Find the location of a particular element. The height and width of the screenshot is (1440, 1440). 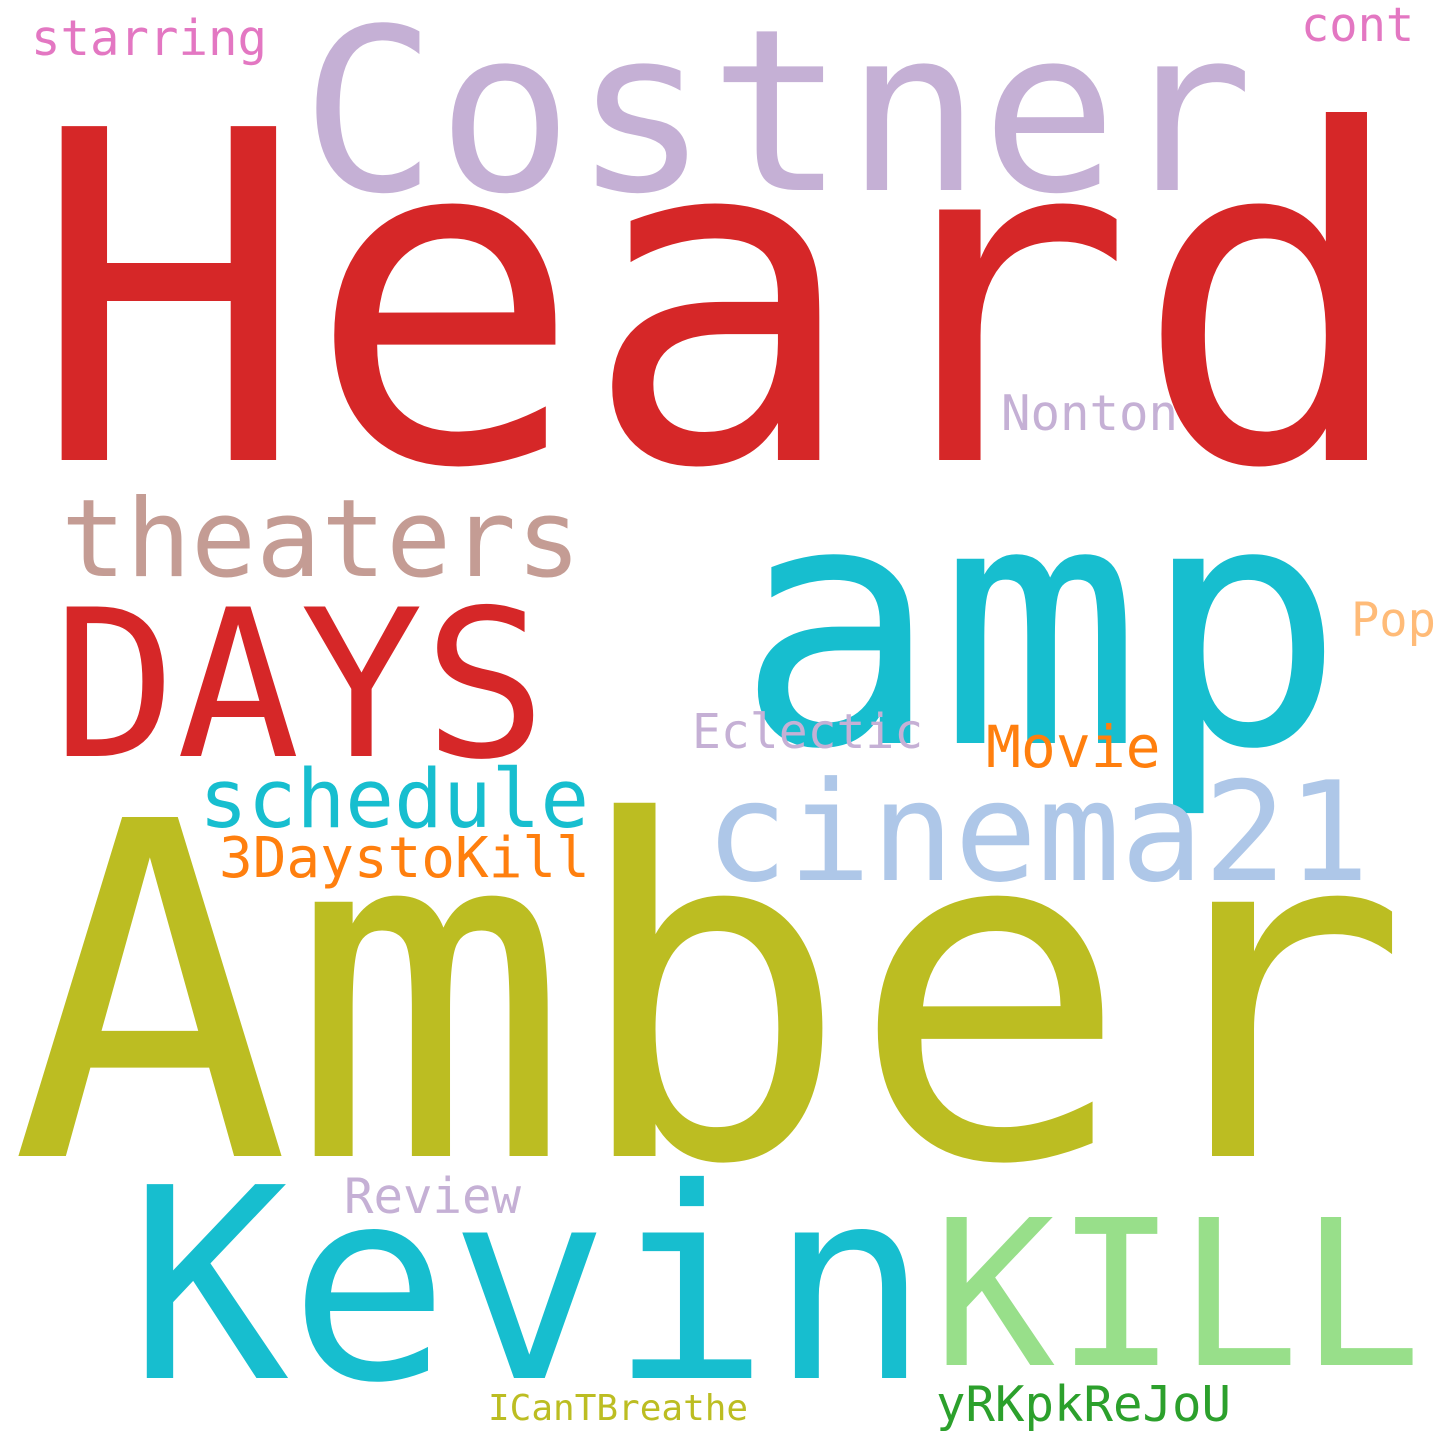

word-theaters: theaters is located at coordinates (321, 539).